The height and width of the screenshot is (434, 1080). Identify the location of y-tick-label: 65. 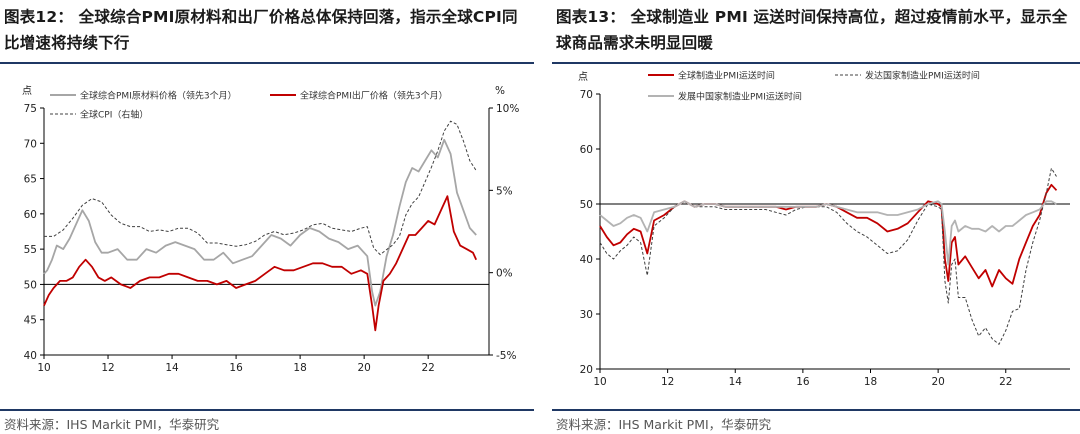
(30, 180).